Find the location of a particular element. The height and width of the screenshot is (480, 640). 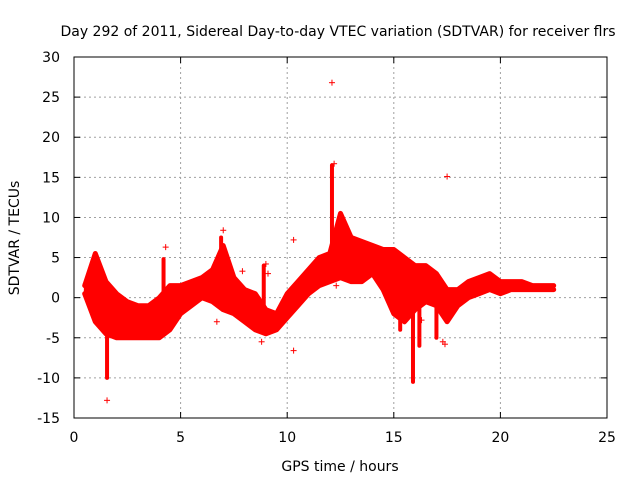

x-tick-label: 20 is located at coordinates (500, 438).